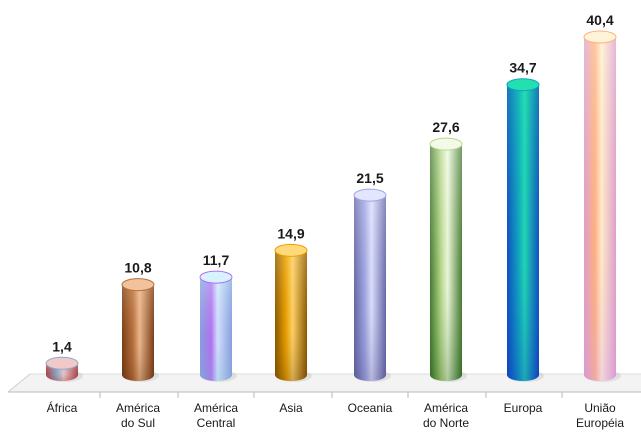 The width and height of the screenshot is (641, 435). I want to click on x-tick-label: América do Sul, so click(138, 415).